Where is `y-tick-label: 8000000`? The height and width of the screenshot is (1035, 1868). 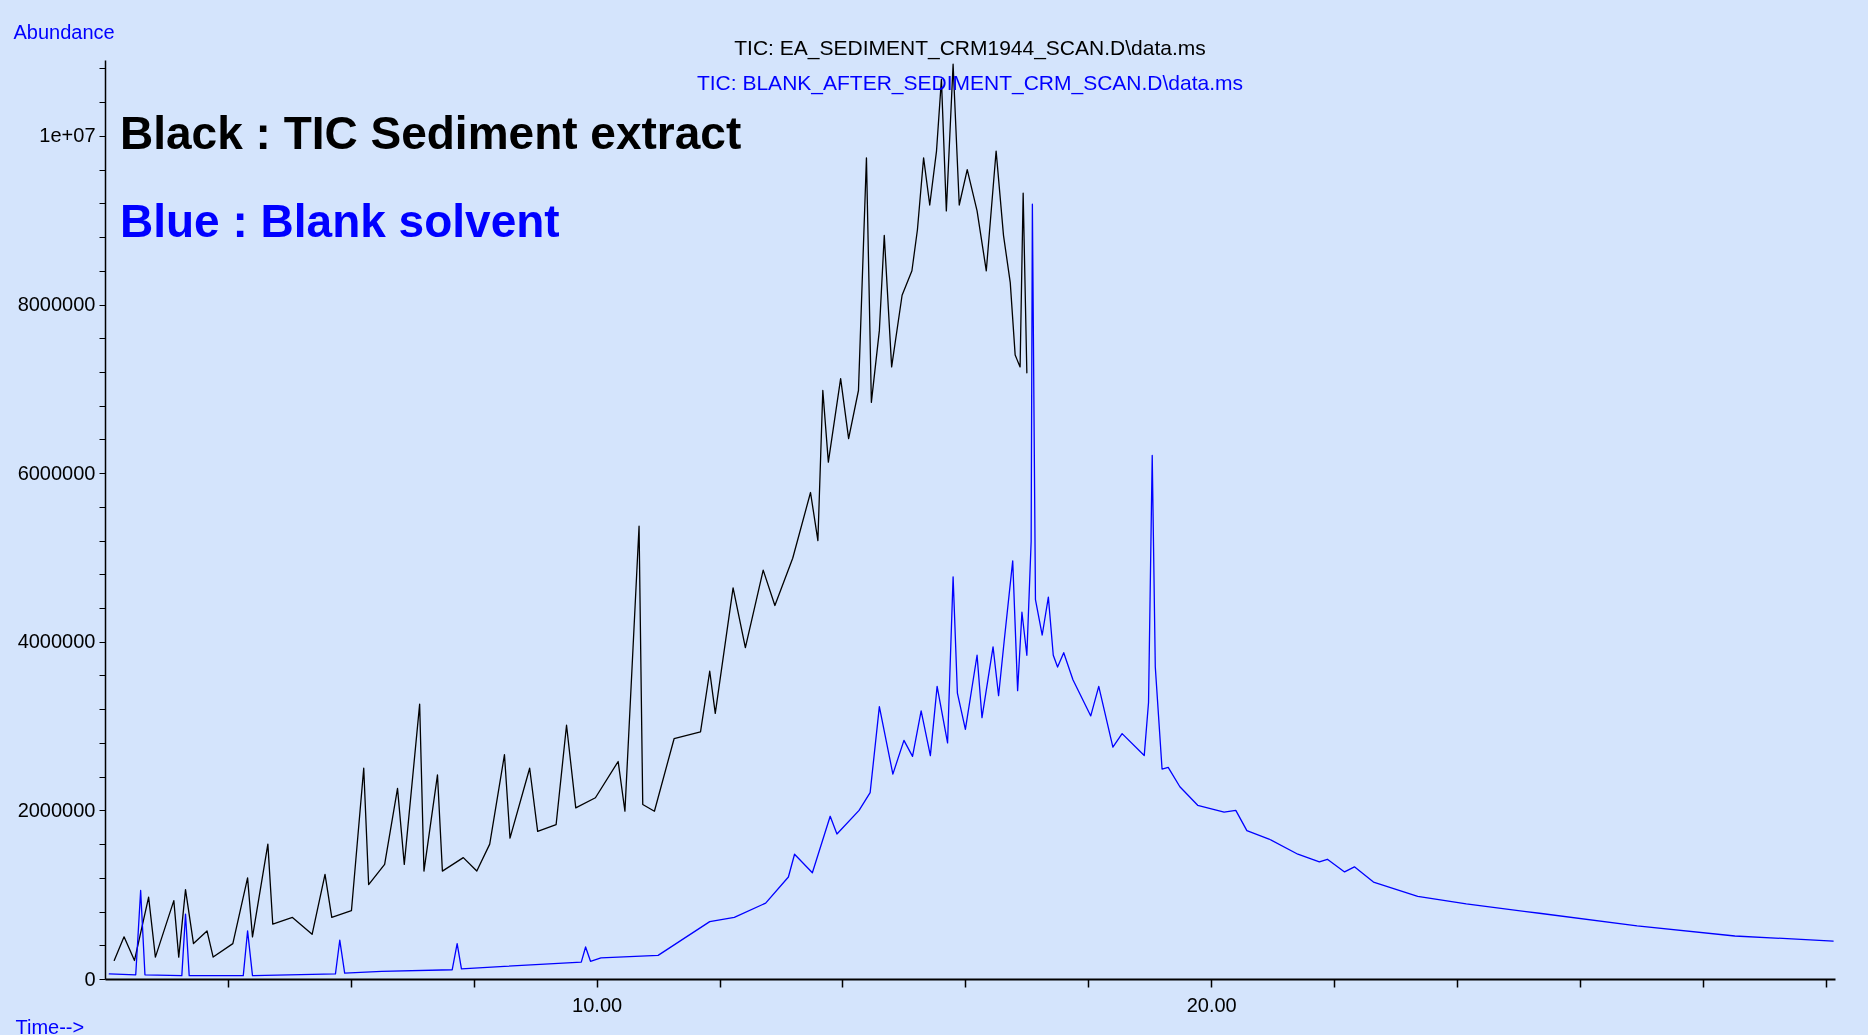 y-tick-label: 8000000 is located at coordinates (56, 304).